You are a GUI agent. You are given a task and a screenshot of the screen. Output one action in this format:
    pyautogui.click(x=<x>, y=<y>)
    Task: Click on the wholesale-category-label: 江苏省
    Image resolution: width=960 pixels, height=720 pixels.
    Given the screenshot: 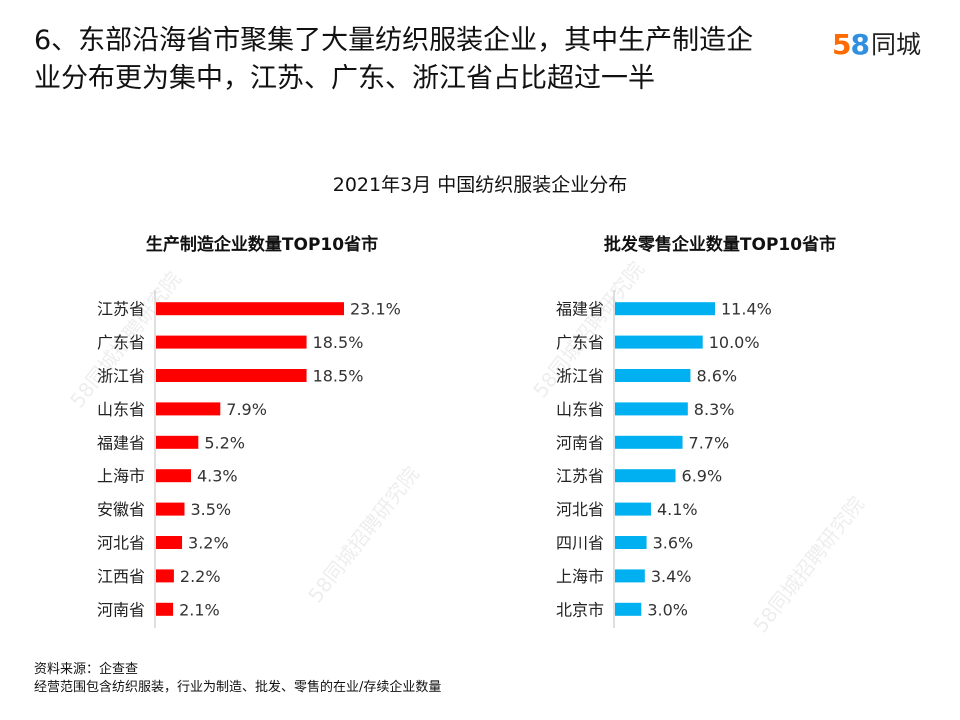 What is the action you would take?
    pyautogui.click(x=580, y=476)
    